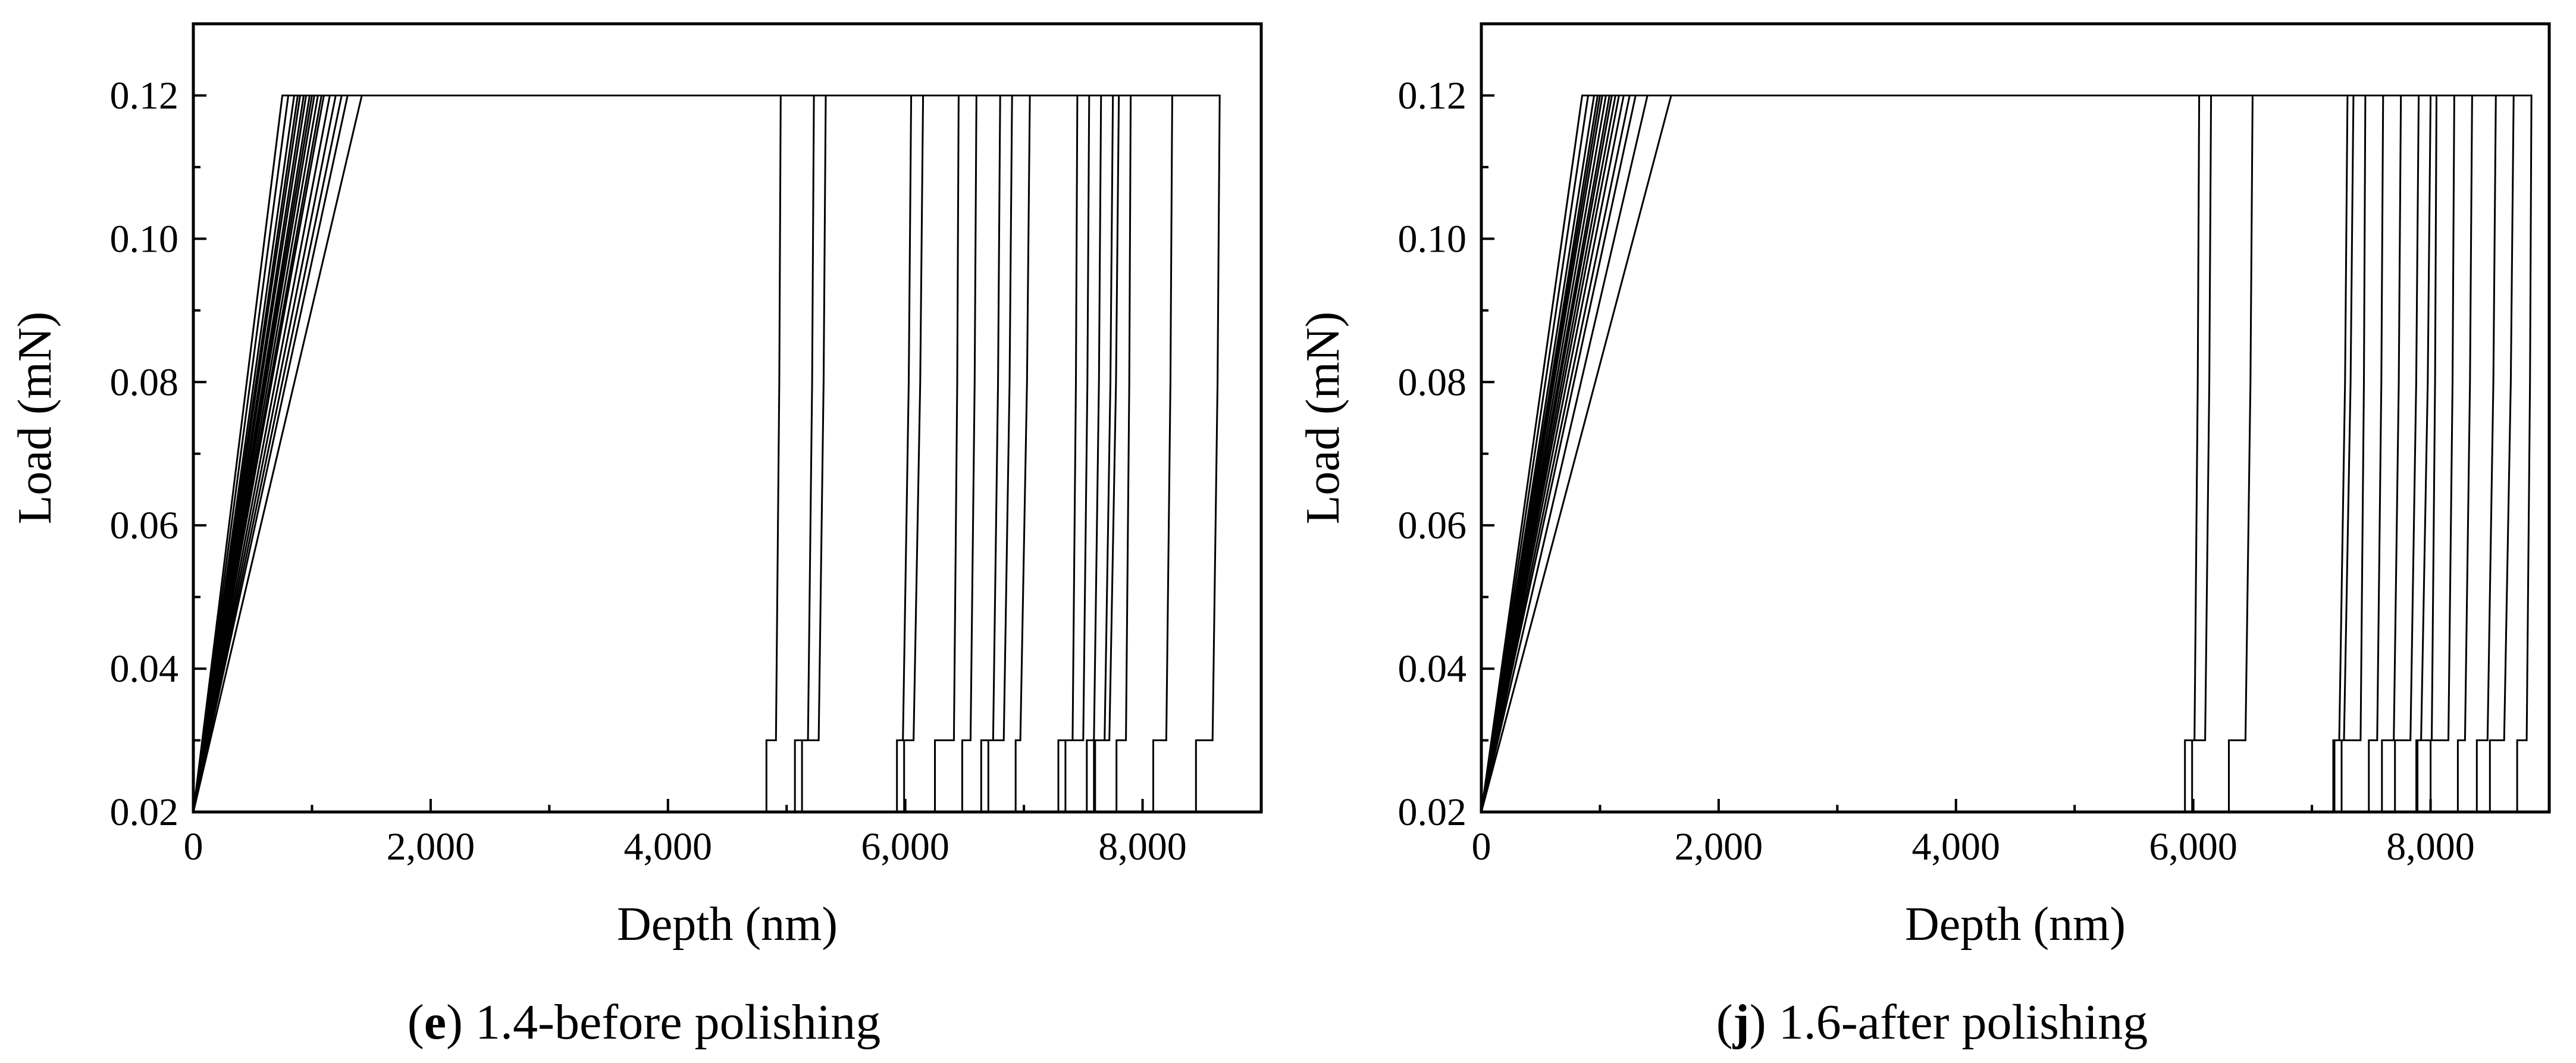 This screenshot has width=2576, height=1063. What do you see at coordinates (1741, 1022) in the screenshot?
I see `caption-letter: j` at bounding box center [1741, 1022].